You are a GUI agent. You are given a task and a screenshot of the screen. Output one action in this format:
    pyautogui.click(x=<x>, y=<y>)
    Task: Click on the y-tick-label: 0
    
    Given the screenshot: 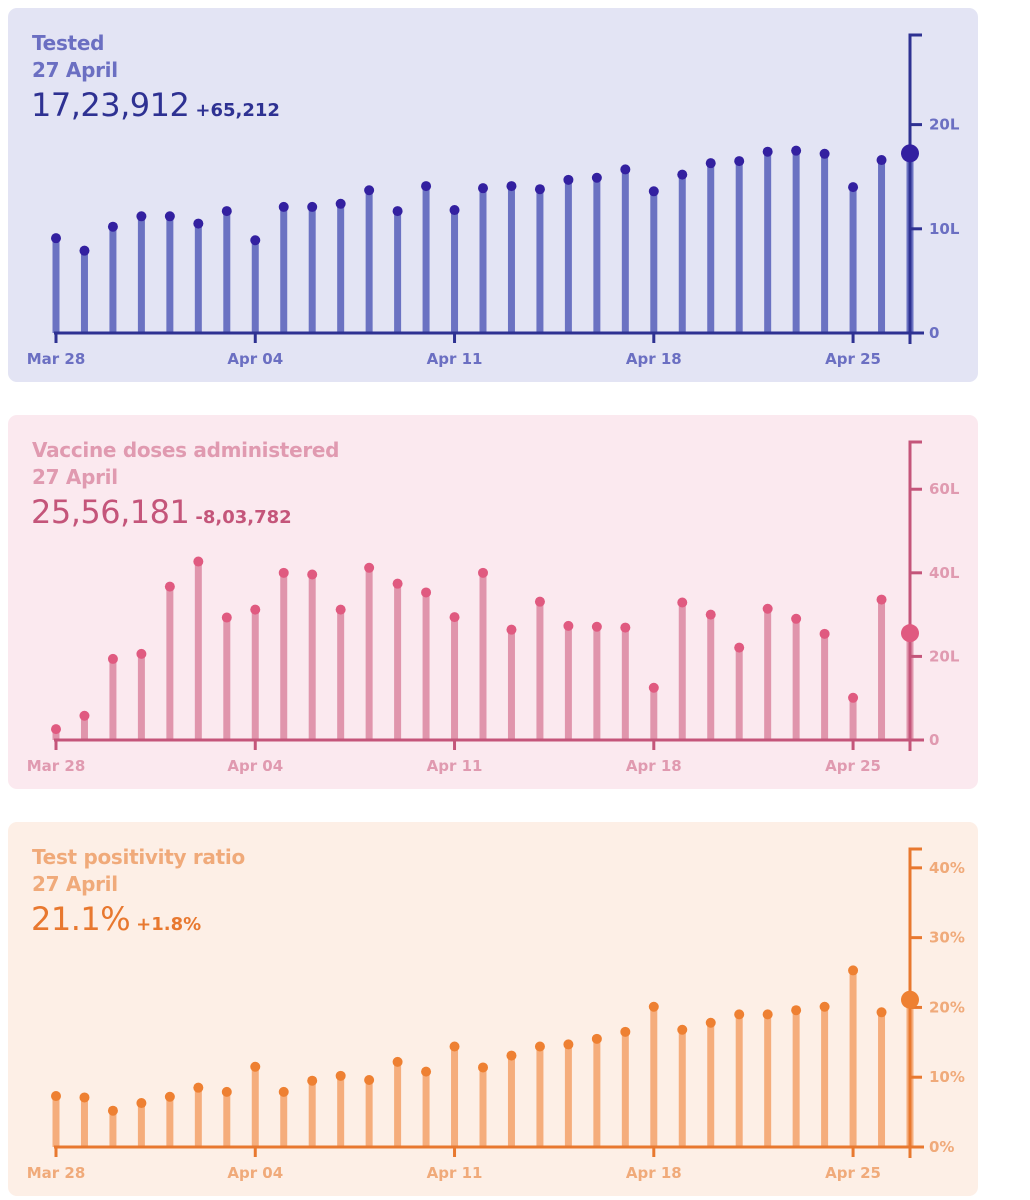 What is the action you would take?
    pyautogui.click(x=934, y=333)
    